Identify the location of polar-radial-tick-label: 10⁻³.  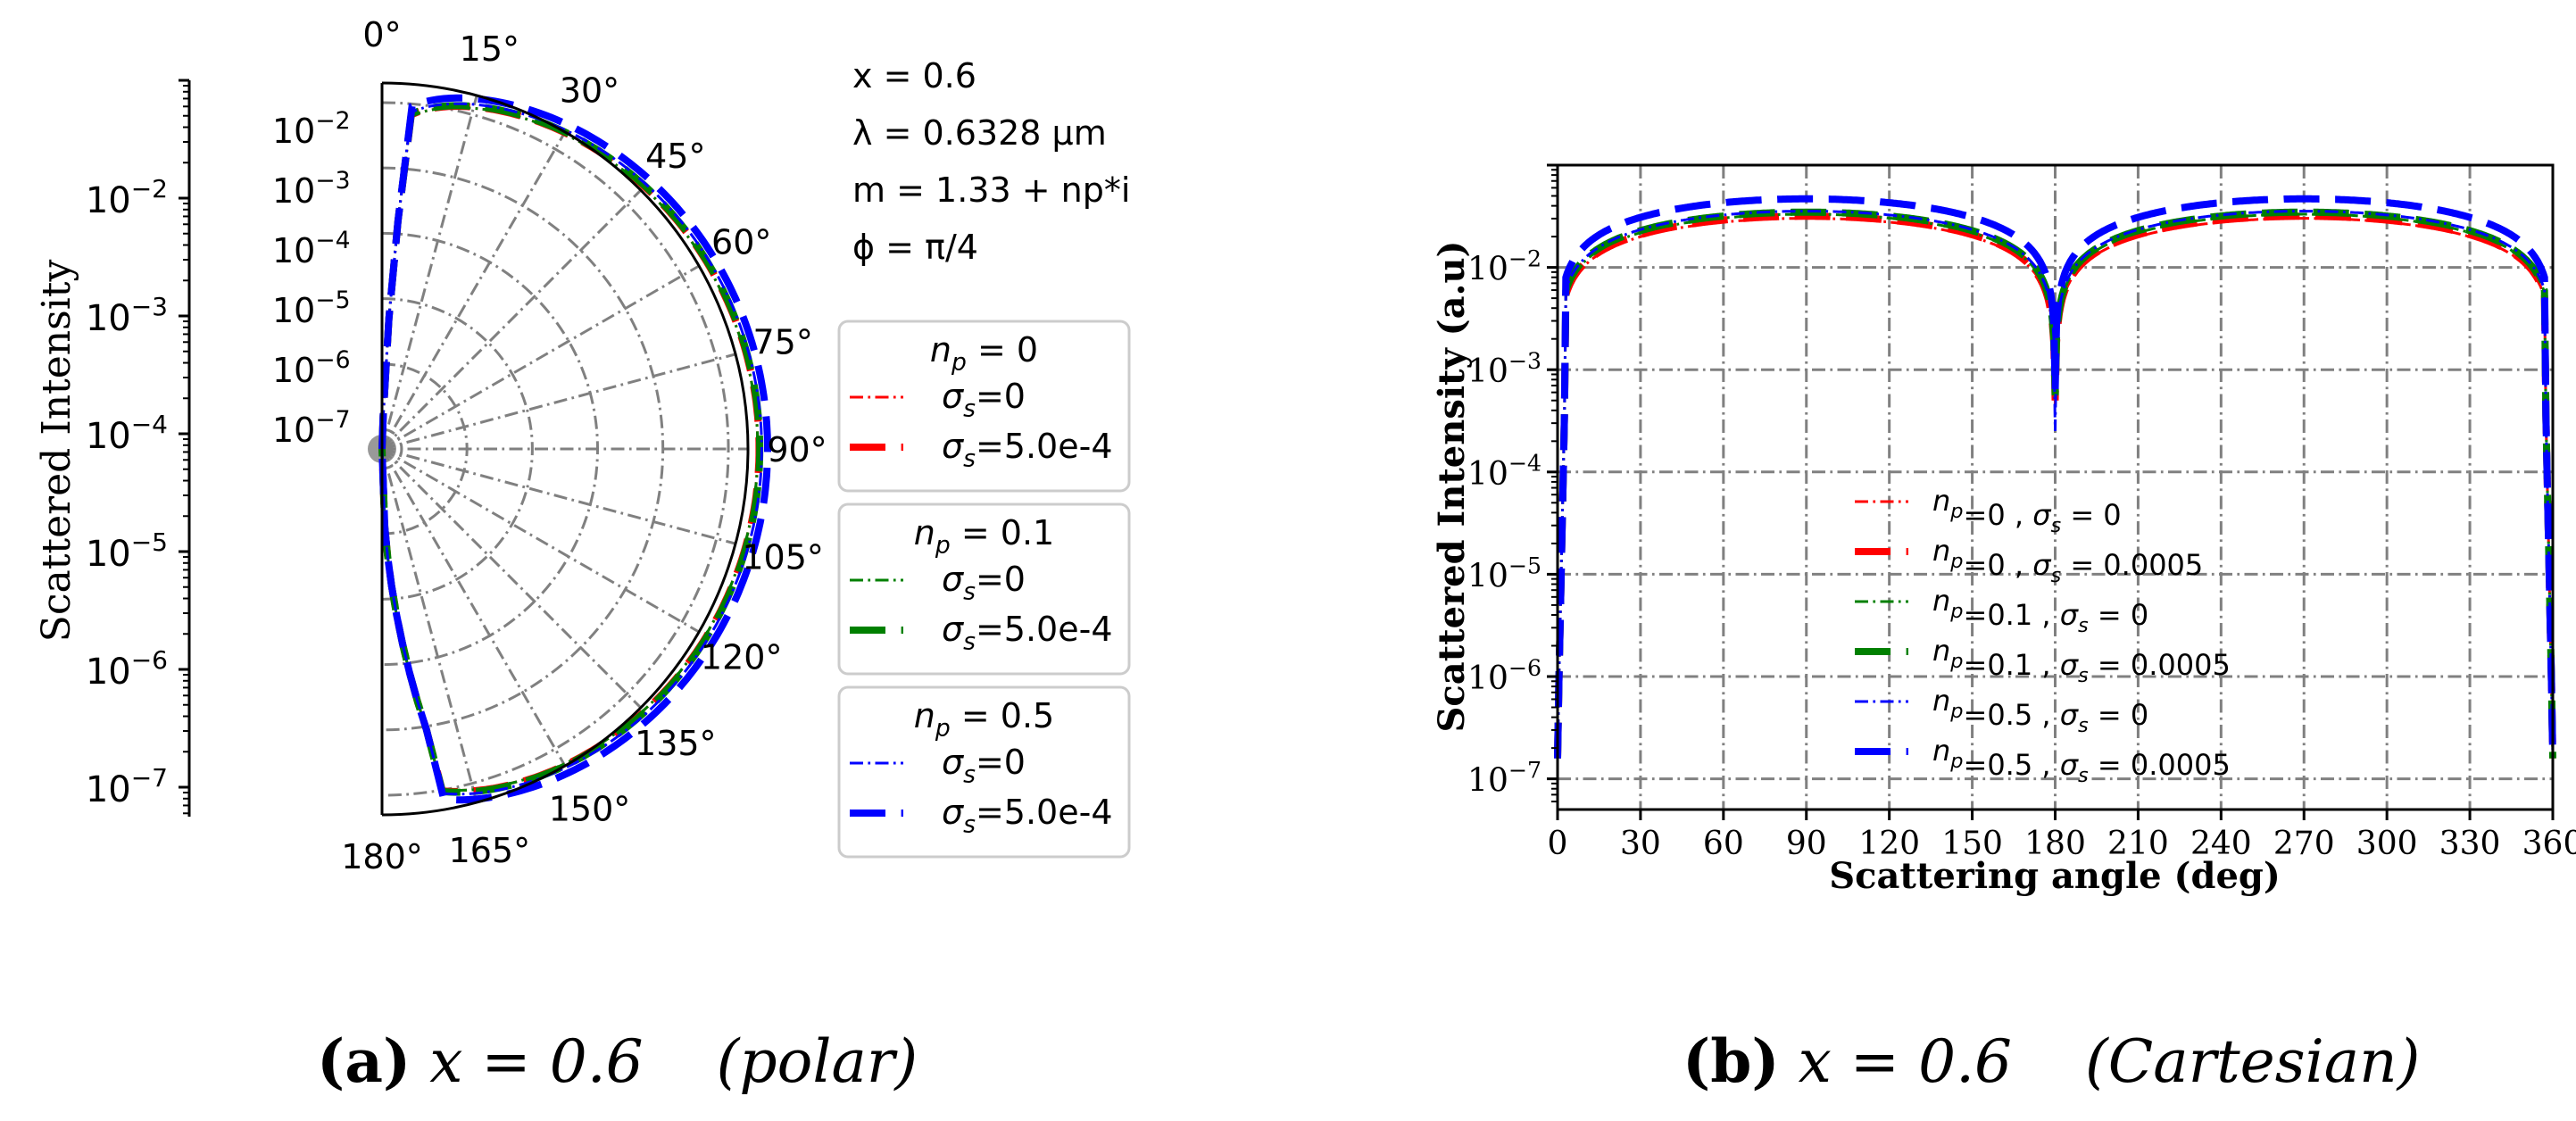
(312, 189).